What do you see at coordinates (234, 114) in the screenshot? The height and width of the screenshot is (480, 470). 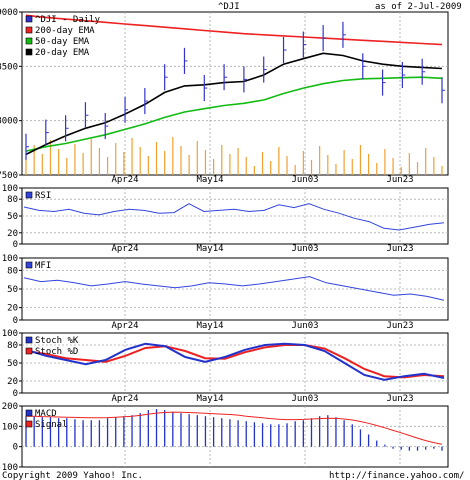 I see `ema50-line` at bounding box center [234, 114].